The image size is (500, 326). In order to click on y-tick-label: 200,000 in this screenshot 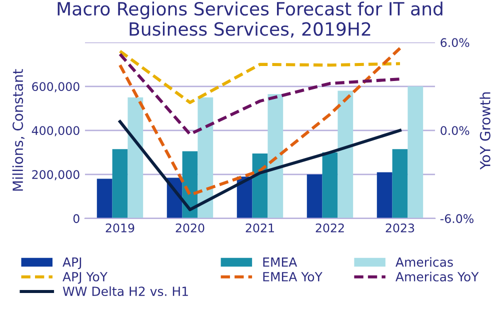, I will do `click(56, 175)`.